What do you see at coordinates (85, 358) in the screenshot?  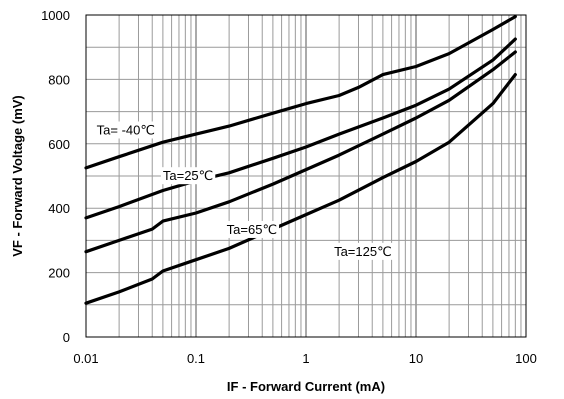 I see `x-tick-label: 0.01` at bounding box center [85, 358].